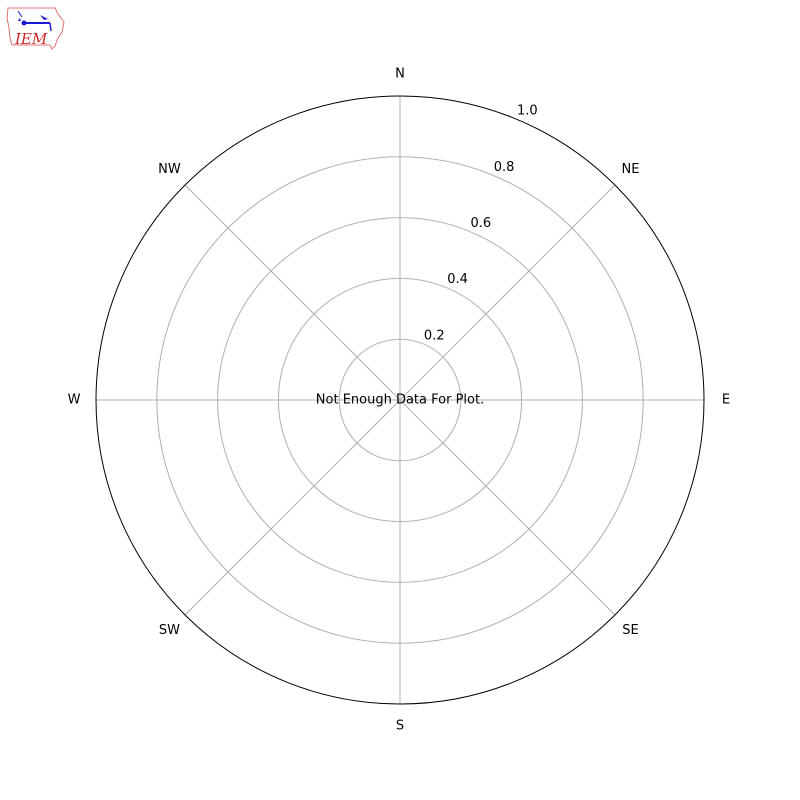 The width and height of the screenshot is (800, 800). What do you see at coordinates (400, 74) in the screenshot?
I see `direction-label-n: N` at bounding box center [400, 74].